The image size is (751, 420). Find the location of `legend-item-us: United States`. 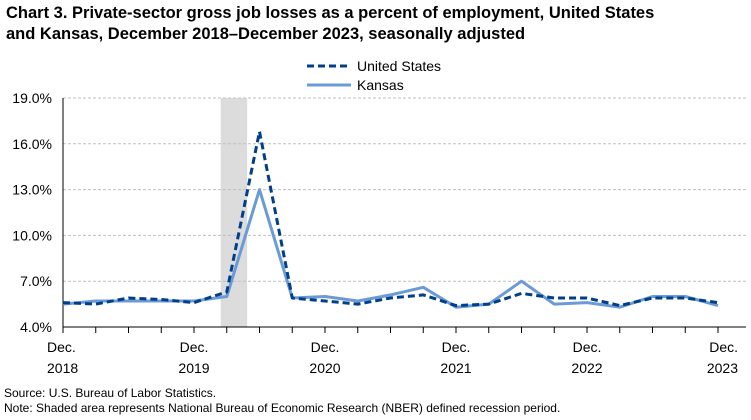

legend-item-us: United States is located at coordinates (373, 65).